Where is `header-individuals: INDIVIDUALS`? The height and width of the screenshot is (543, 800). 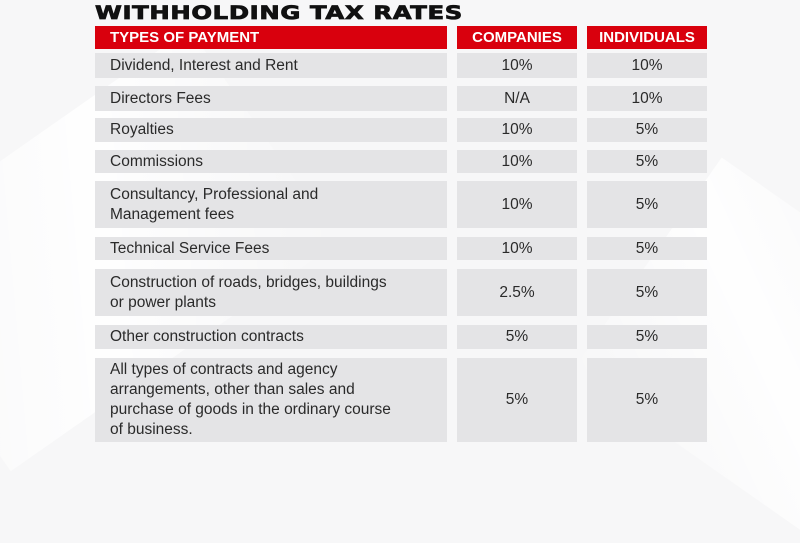
header-individuals: INDIVIDUALS is located at coordinates (647, 37).